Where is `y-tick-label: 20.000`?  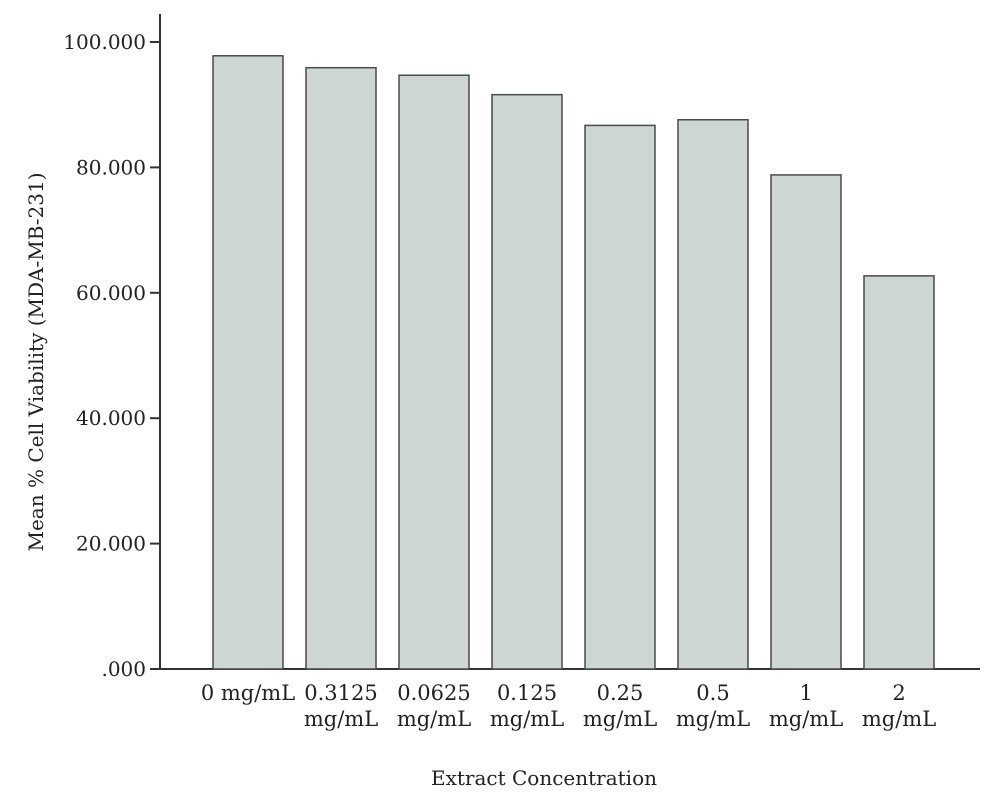
y-tick-label: 20.000 is located at coordinates (111, 544).